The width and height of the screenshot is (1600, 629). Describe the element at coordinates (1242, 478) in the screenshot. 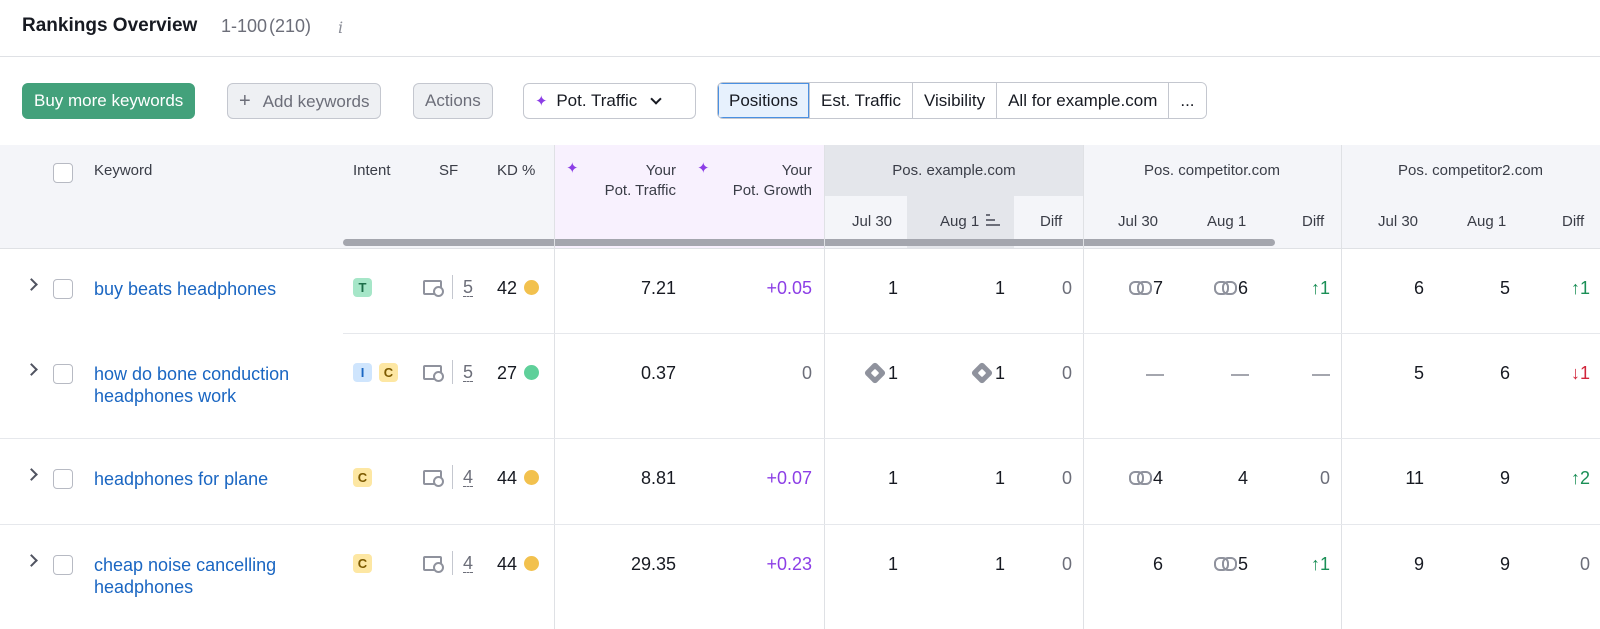

I see `c1-aug-value: 4` at that location.